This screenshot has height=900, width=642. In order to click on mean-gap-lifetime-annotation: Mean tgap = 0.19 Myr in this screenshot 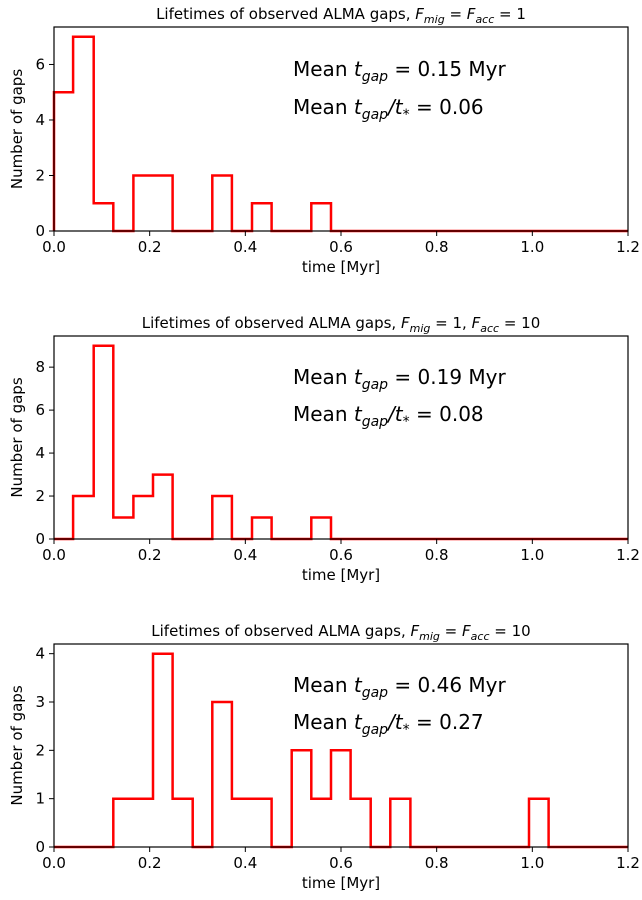, I will do `click(400, 379)`.